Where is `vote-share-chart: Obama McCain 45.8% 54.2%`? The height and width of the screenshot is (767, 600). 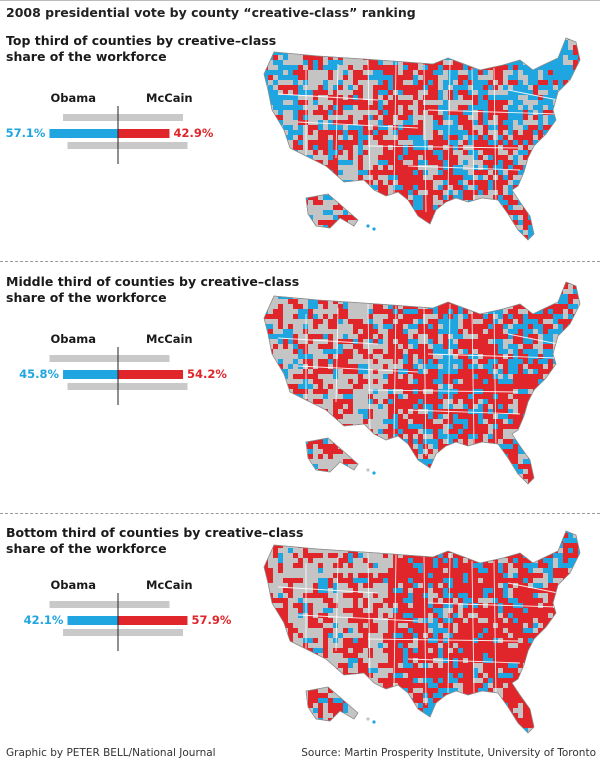
vote-share-chart: Obama McCain 45.8% 54.2% is located at coordinates (123, 368).